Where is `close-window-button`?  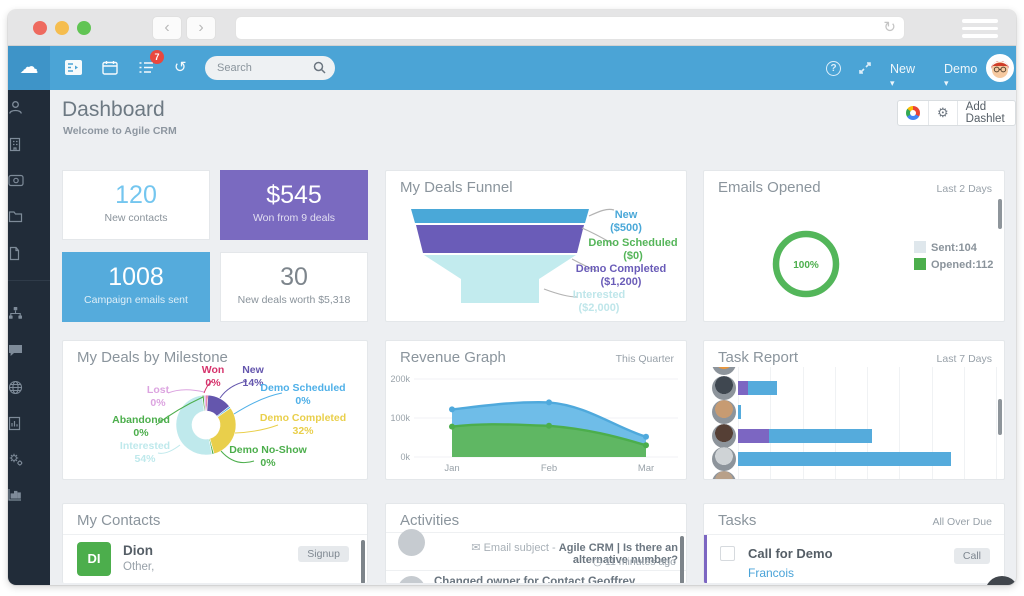 close-window-button is located at coordinates (40, 28).